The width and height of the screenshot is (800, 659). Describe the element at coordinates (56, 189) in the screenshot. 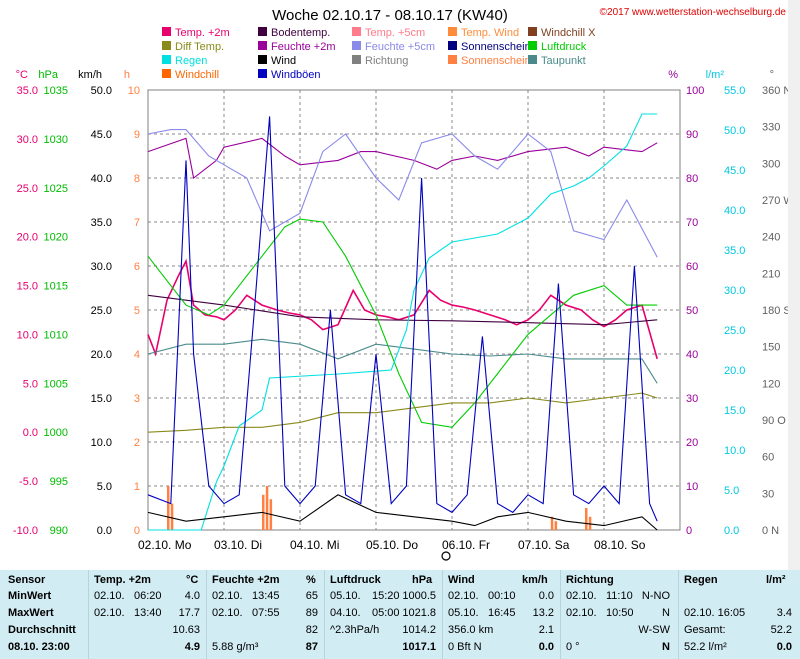

I see `axis-tick-label: 1025` at that location.